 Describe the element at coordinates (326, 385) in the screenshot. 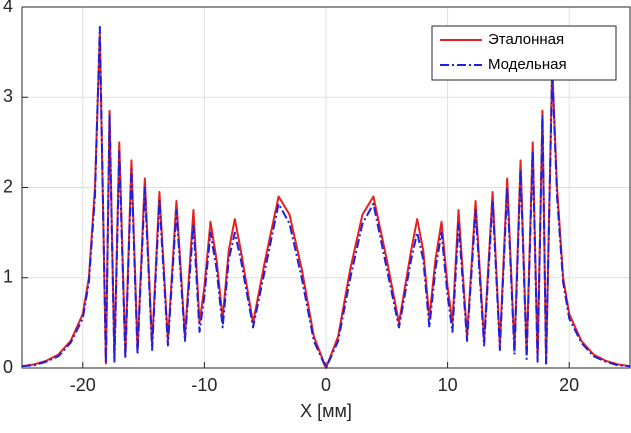

I see `x-tick-label: 0` at that location.